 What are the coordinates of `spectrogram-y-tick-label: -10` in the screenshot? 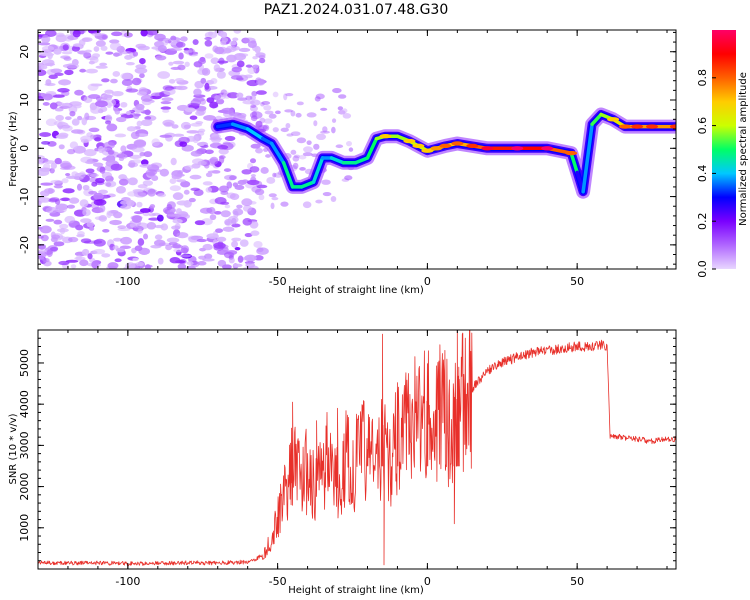 It's located at (24, 197).